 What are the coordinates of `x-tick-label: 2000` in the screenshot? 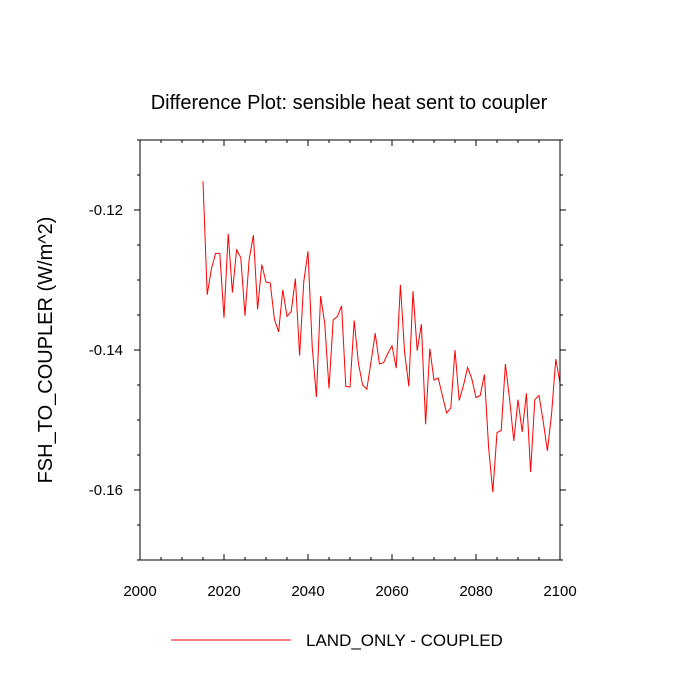 It's located at (139, 591).